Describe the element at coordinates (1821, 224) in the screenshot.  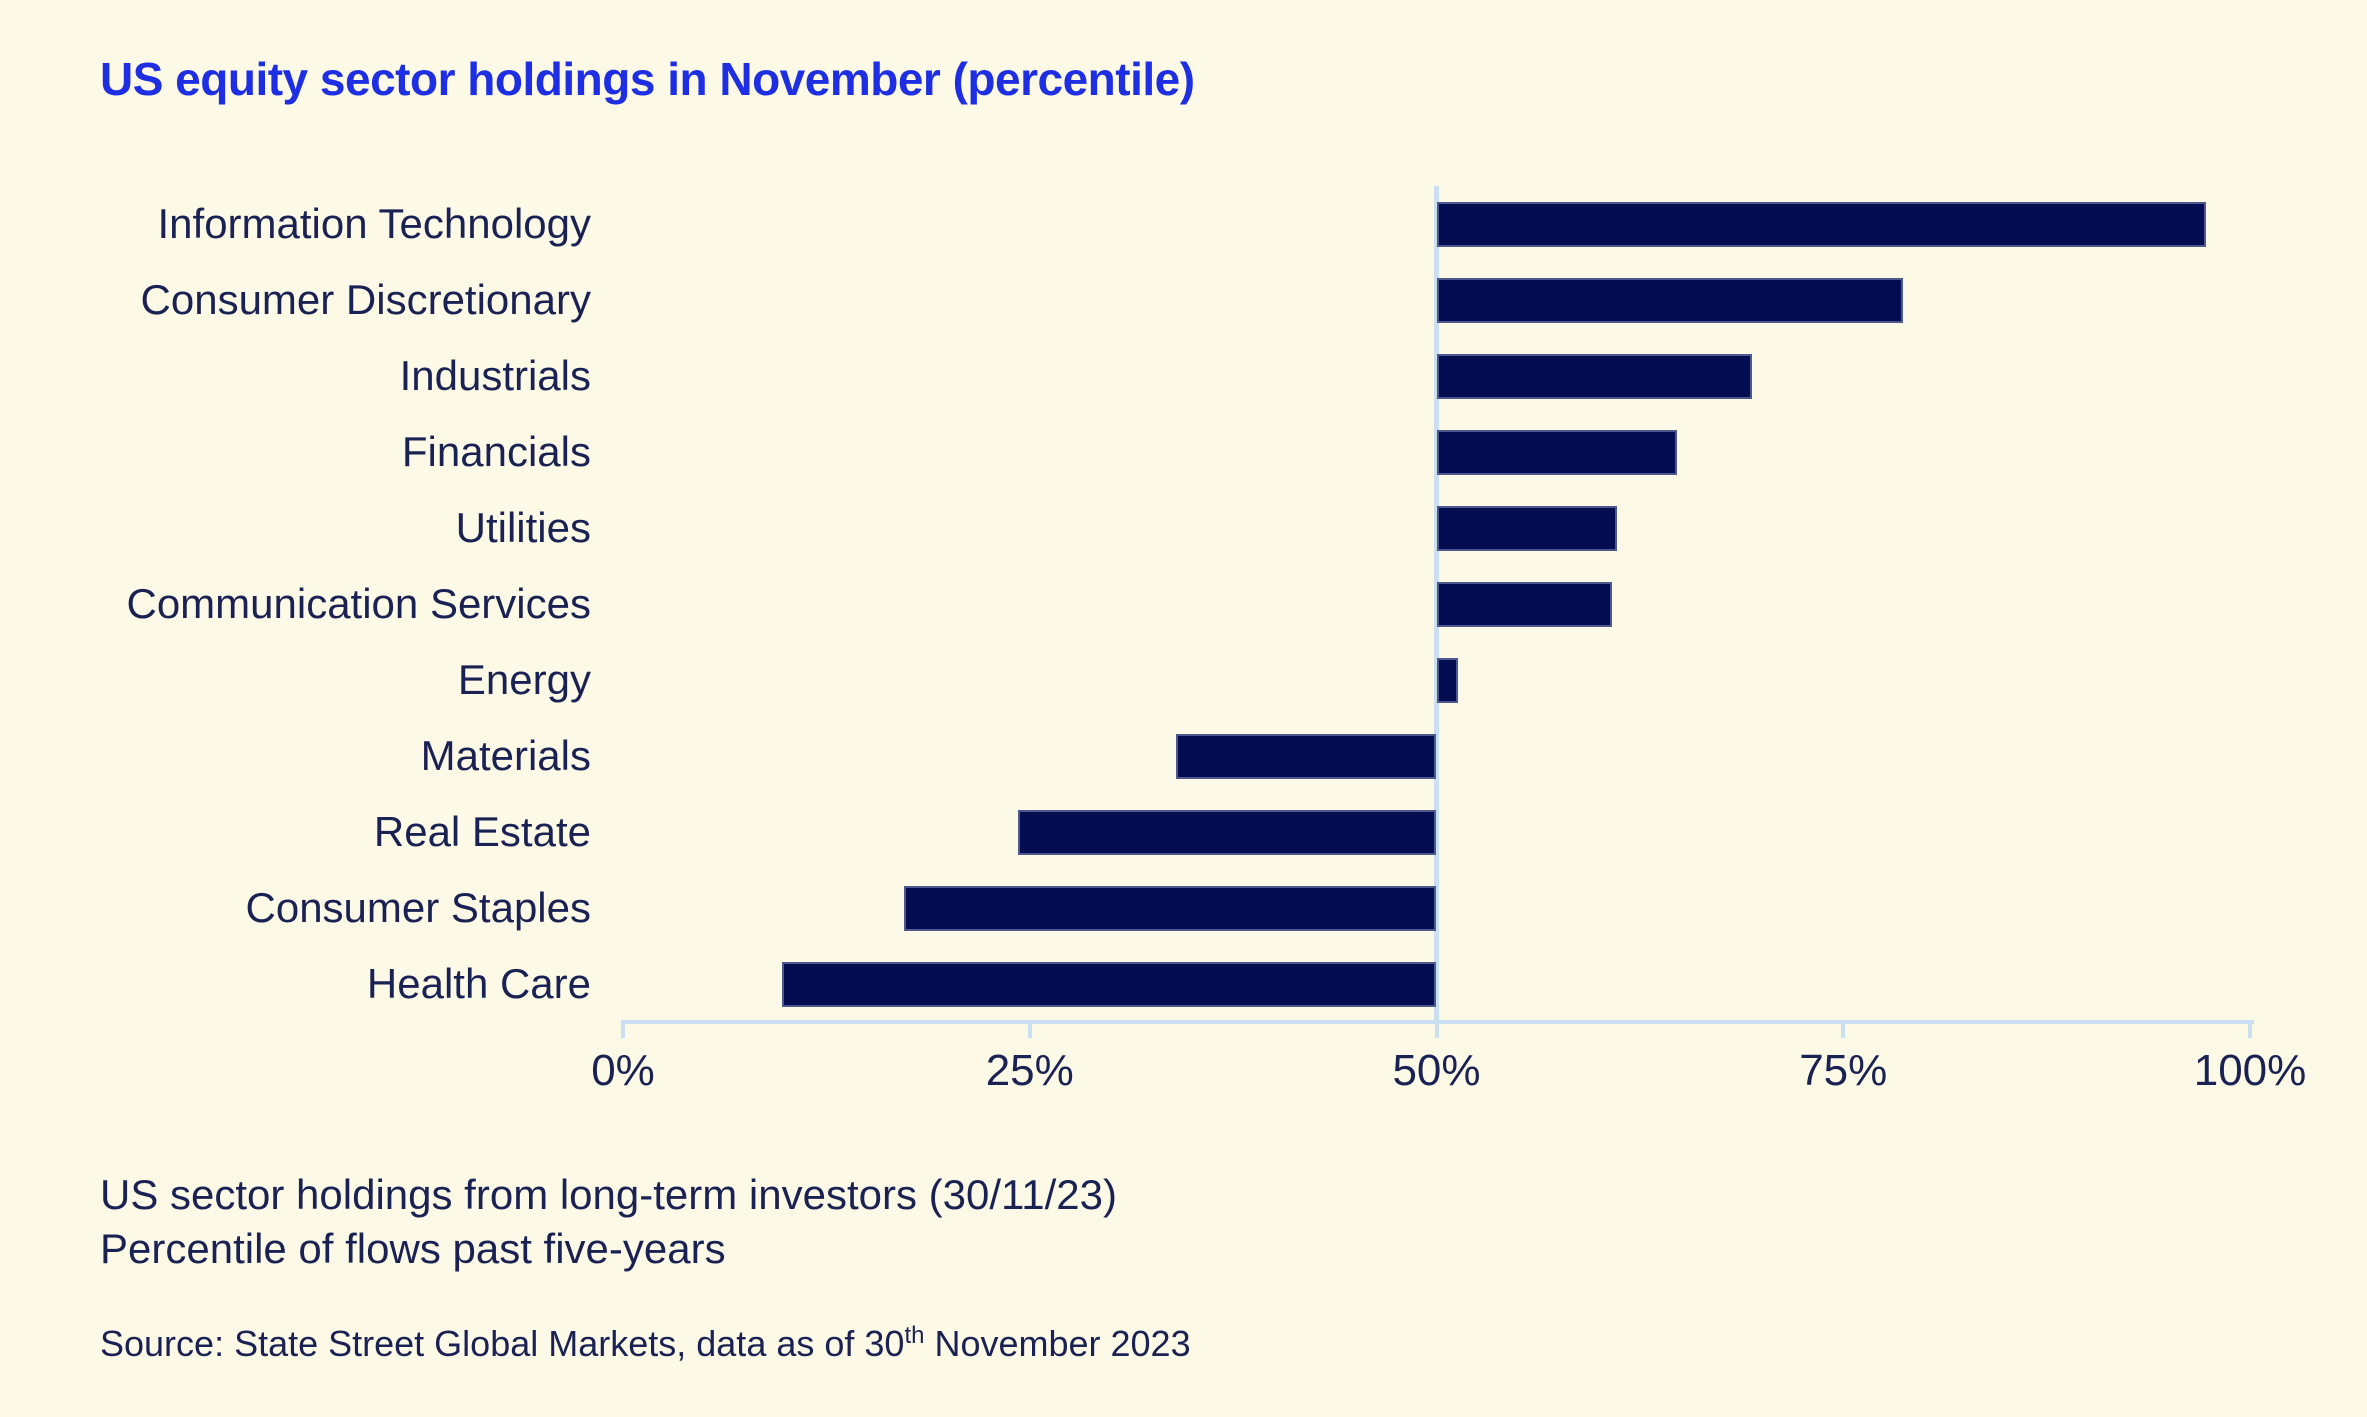
I see `bar-information-technology` at that location.